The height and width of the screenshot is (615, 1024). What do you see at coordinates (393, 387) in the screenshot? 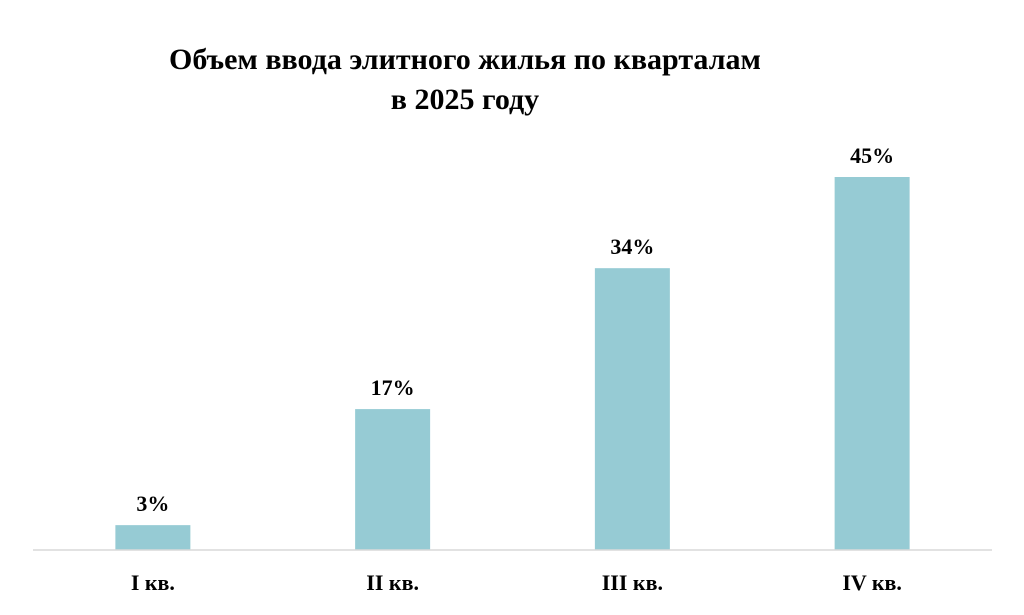
I see `data-label-2: 17%` at bounding box center [393, 387].